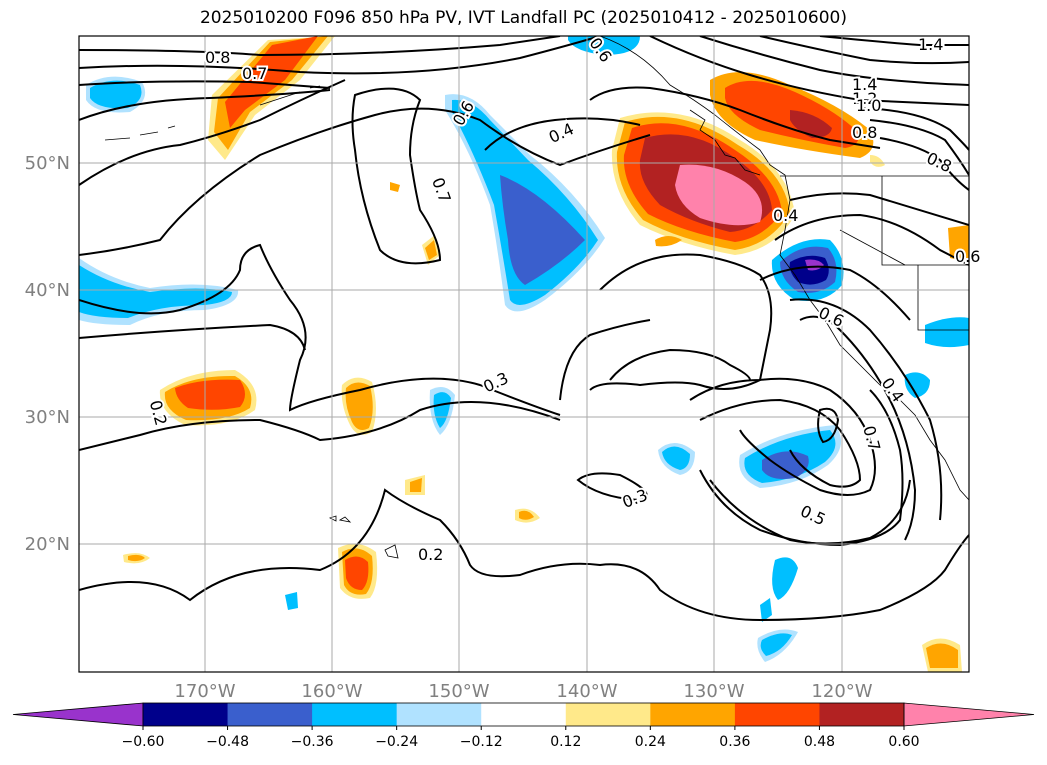 This screenshot has width=1047, height=765. What do you see at coordinates (481, 742) in the screenshot?
I see `colorbar-tick-label: −0.12` at bounding box center [481, 742].